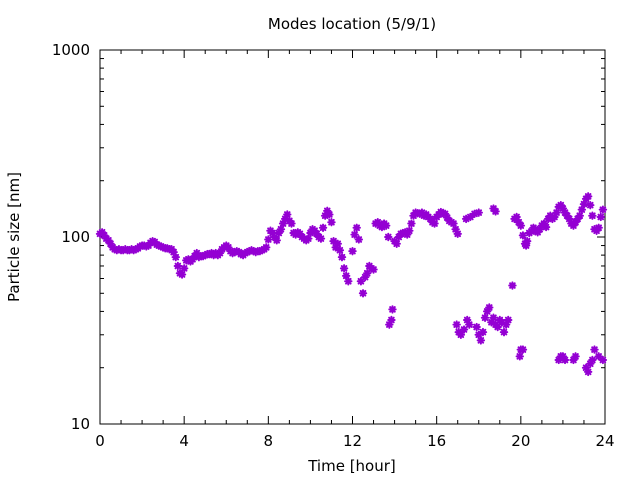 The height and width of the screenshot is (480, 640). I want to click on x-tick-label: 0, so click(100, 441).